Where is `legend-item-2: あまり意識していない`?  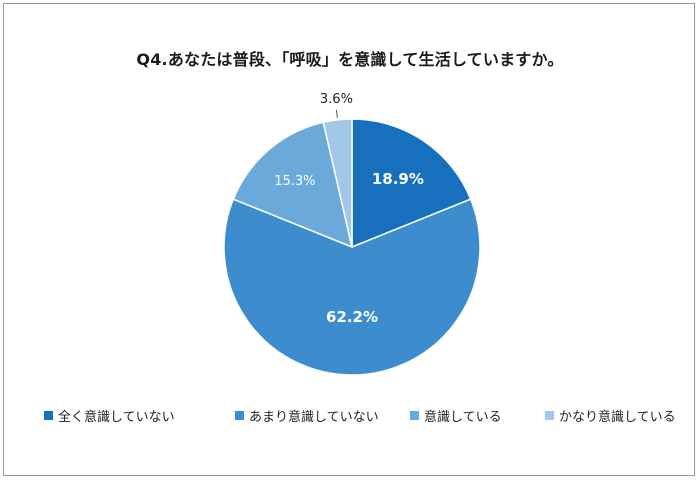 legend-item-2: あまり意識していない is located at coordinates (307, 415).